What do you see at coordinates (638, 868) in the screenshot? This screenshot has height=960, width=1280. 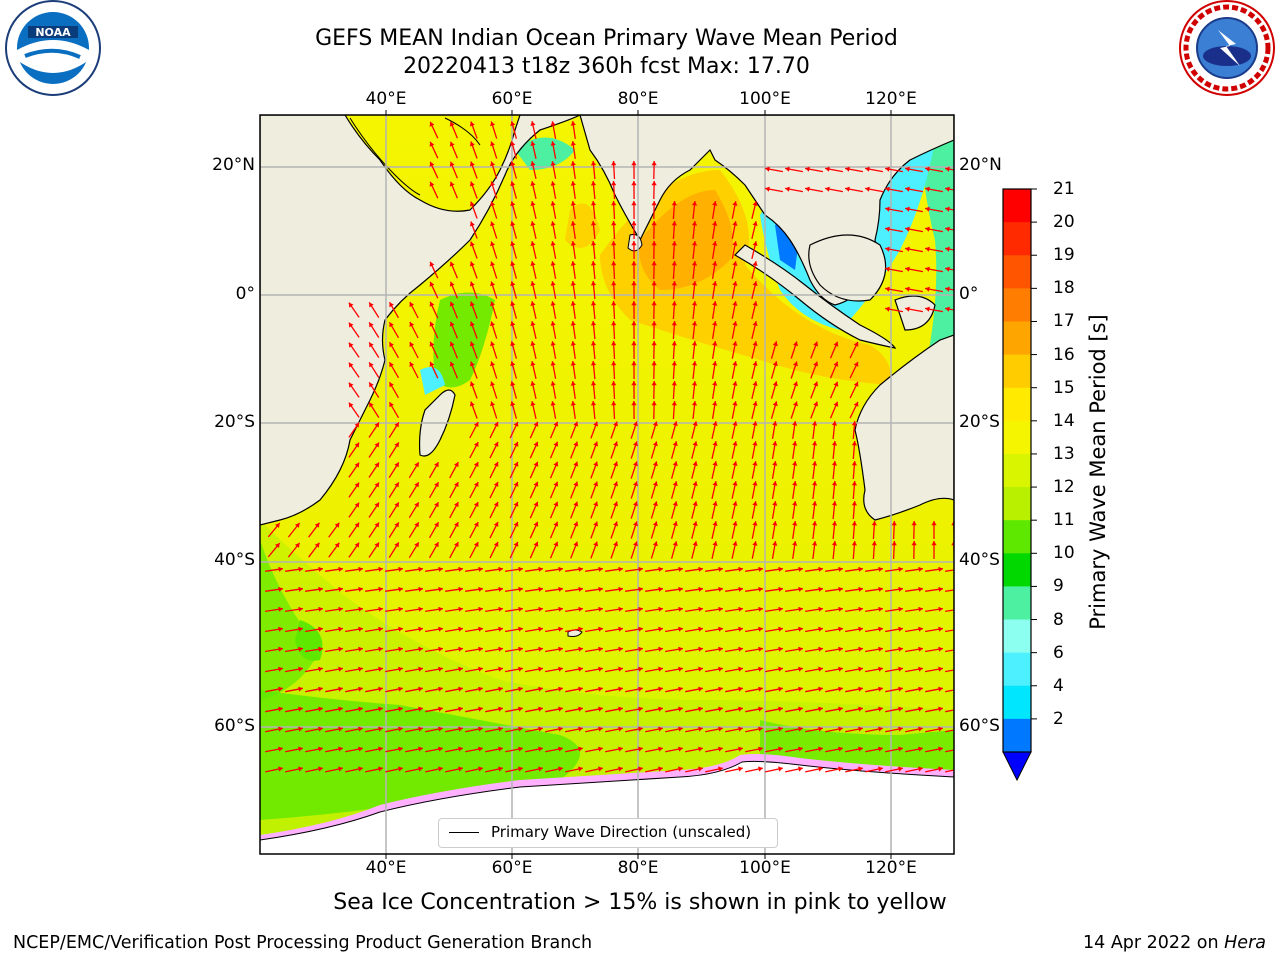 I see `bottom-tick-80e: 80°E` at bounding box center [638, 868].